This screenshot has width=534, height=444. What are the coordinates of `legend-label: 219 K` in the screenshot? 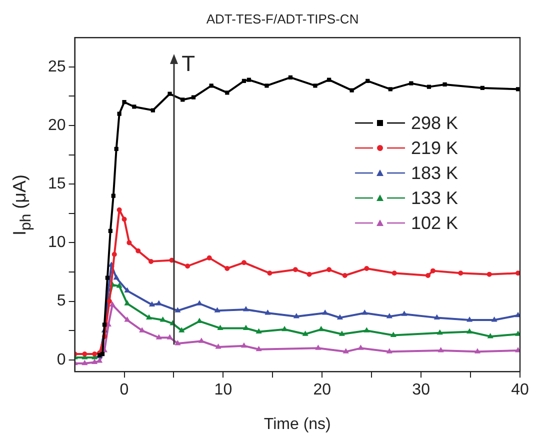 It's located at (434, 148).